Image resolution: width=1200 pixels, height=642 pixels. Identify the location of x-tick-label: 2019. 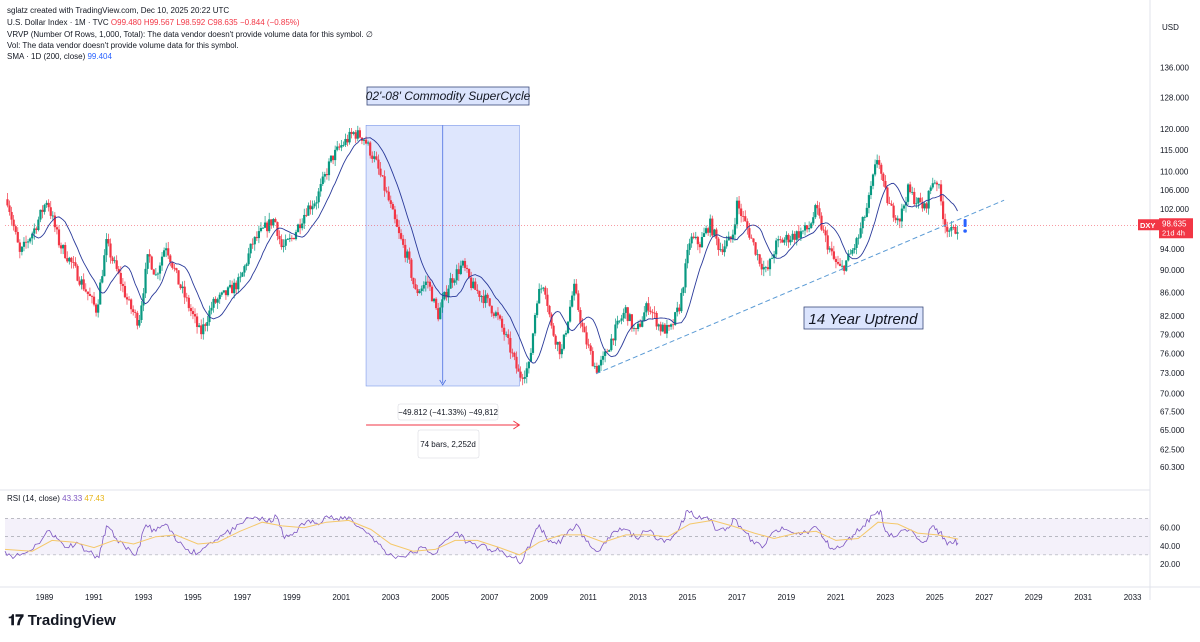
(786, 597).